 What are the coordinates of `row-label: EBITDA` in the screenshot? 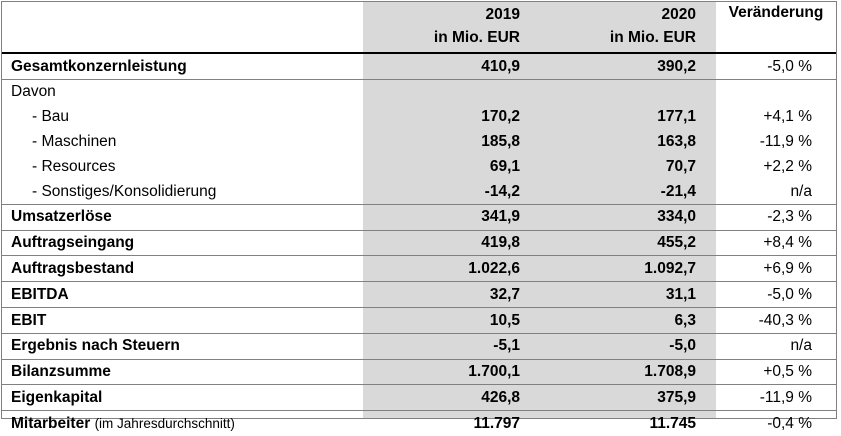 It's located at (182, 294).